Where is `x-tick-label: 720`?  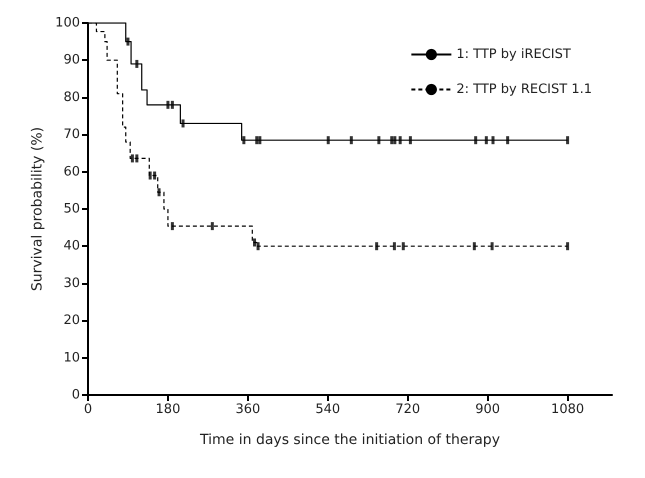
x-tick-label: 720 is located at coordinates (407, 409).